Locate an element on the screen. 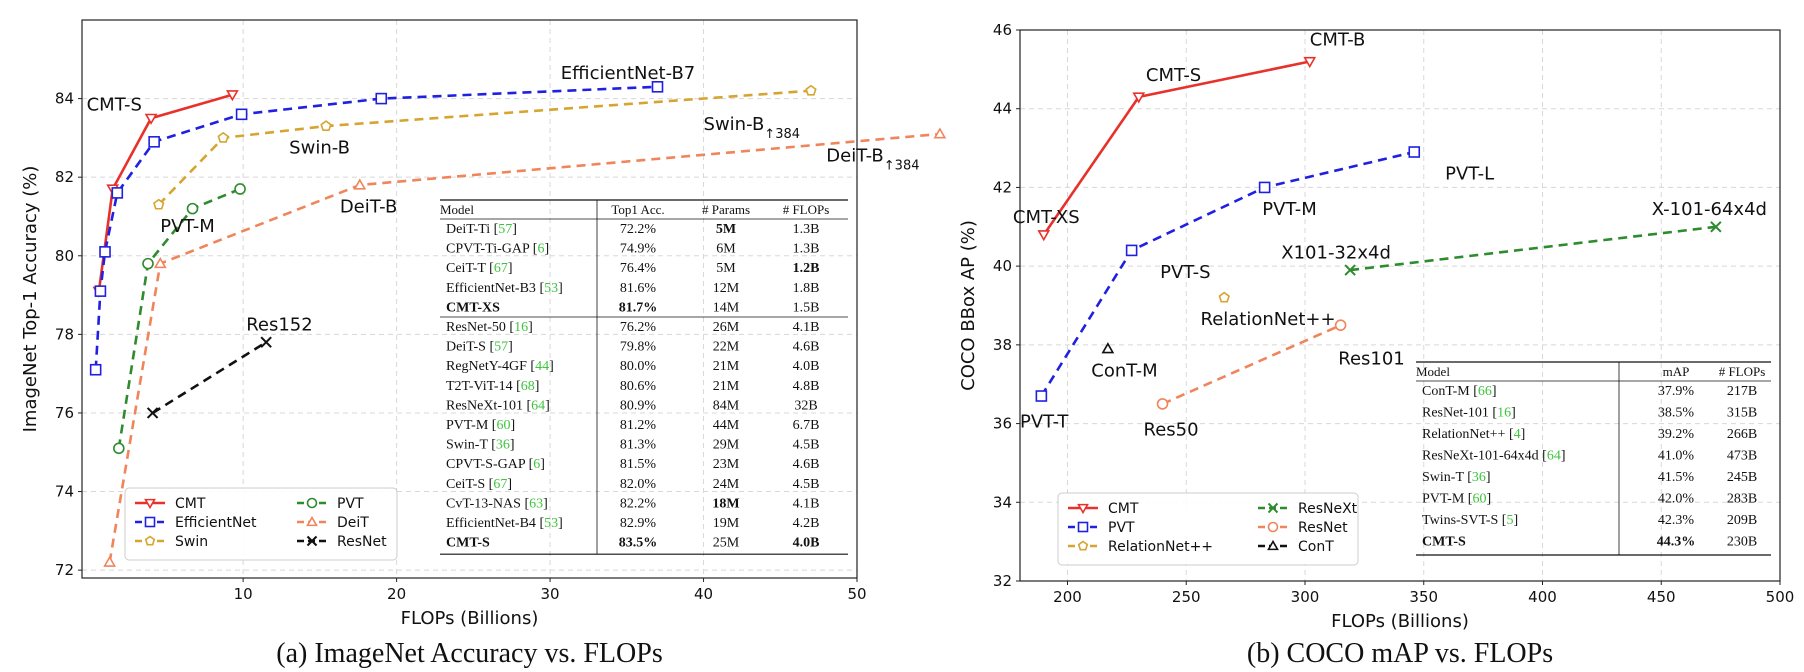 The image size is (1804, 672). a-point-3-3-shape is located at coordinates (240, 189).